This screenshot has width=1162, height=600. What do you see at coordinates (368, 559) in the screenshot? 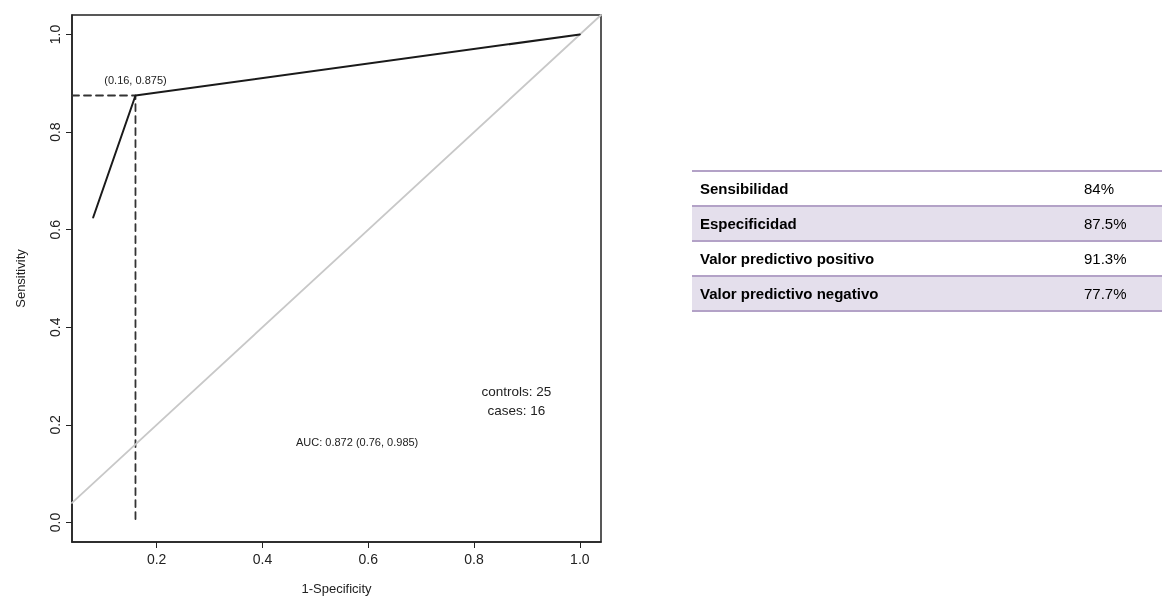
I see `x-tick-label: 0.6` at bounding box center [368, 559].